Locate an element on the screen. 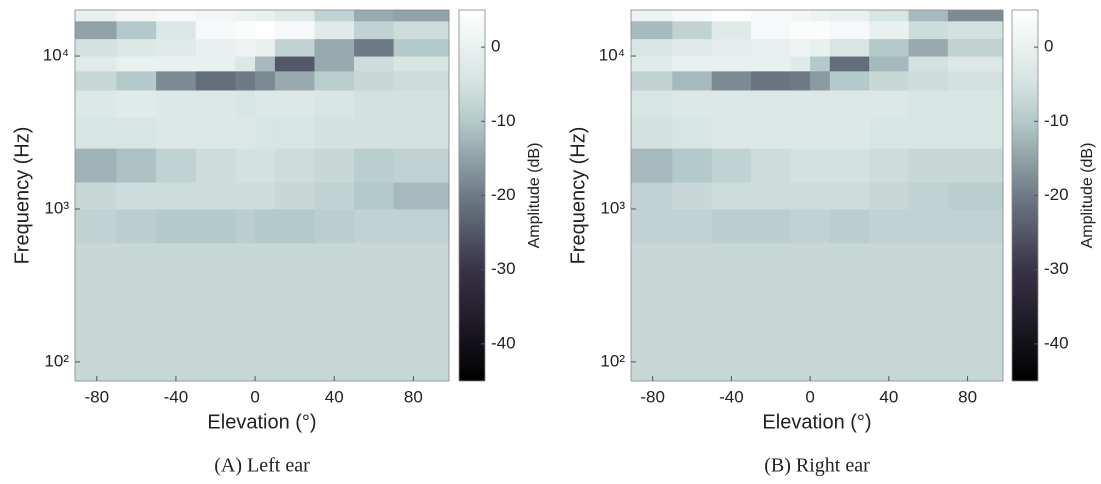  colorbar-tick-label: -20 is located at coordinates (503, 194).